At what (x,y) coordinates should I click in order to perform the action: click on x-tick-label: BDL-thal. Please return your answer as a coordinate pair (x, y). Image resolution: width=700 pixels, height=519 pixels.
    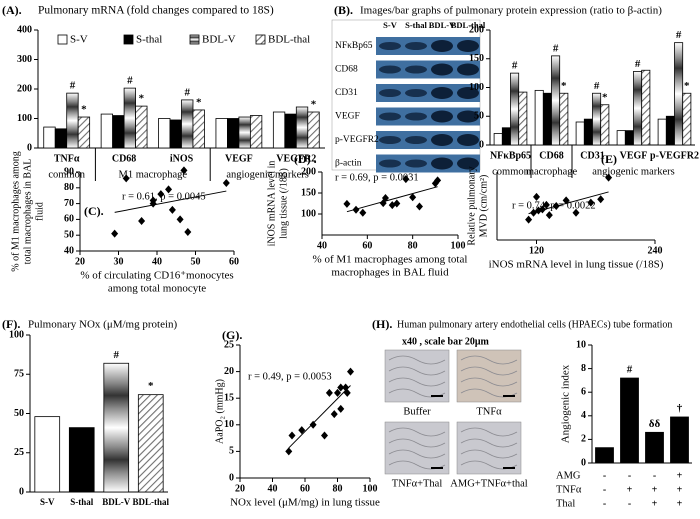
    Looking at the image, I should click on (150, 502).